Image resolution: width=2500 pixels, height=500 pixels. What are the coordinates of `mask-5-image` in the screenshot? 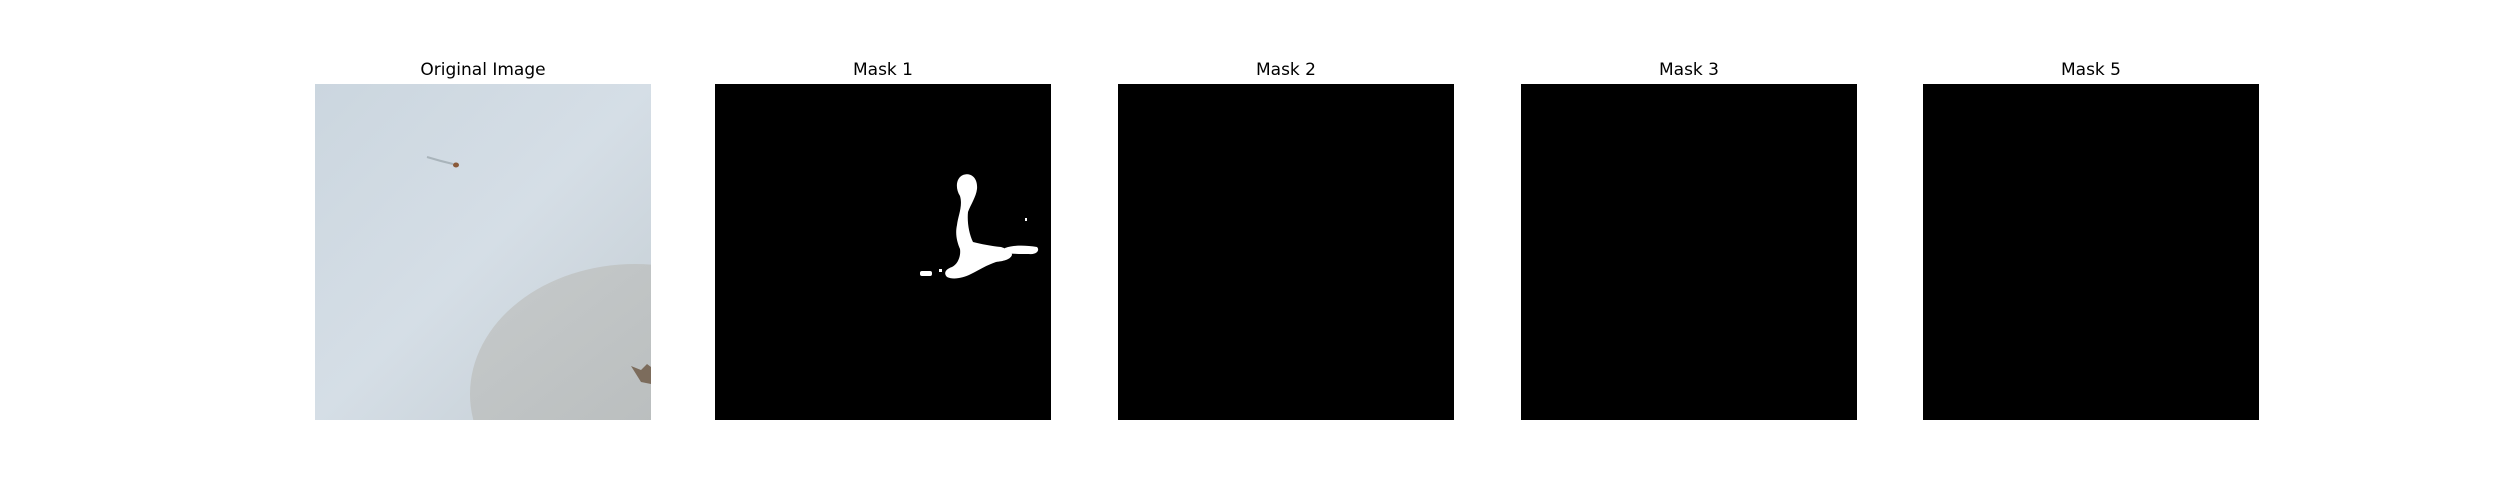 It's located at (2091, 252).